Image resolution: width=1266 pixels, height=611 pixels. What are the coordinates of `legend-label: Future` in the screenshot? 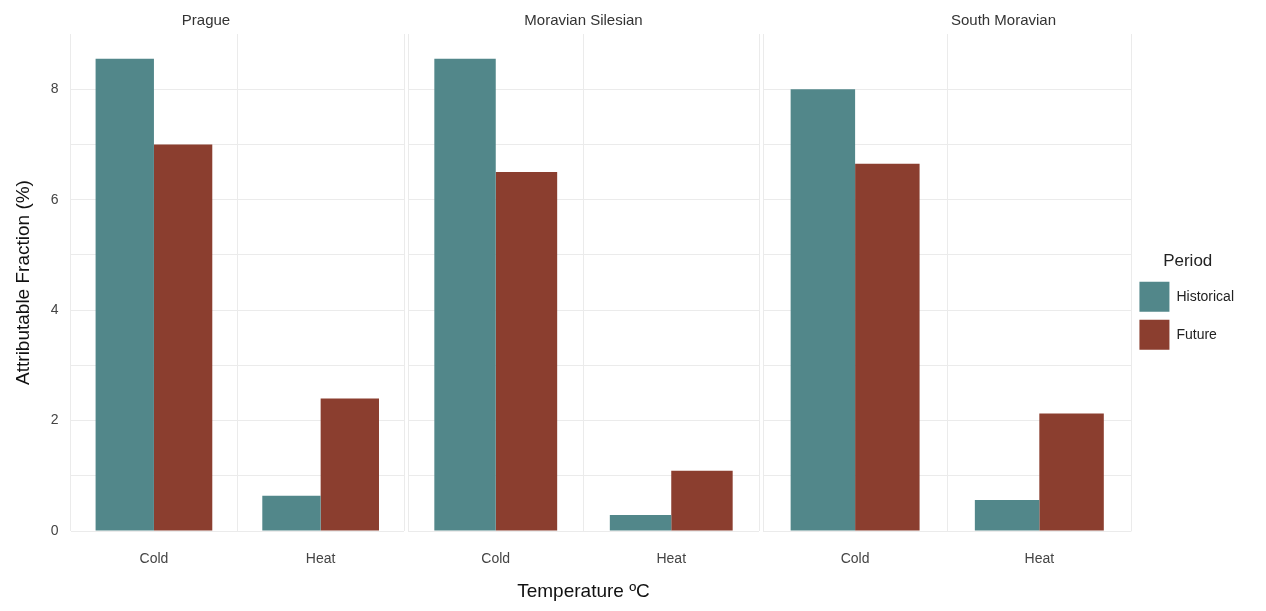 It's located at (1197, 333).